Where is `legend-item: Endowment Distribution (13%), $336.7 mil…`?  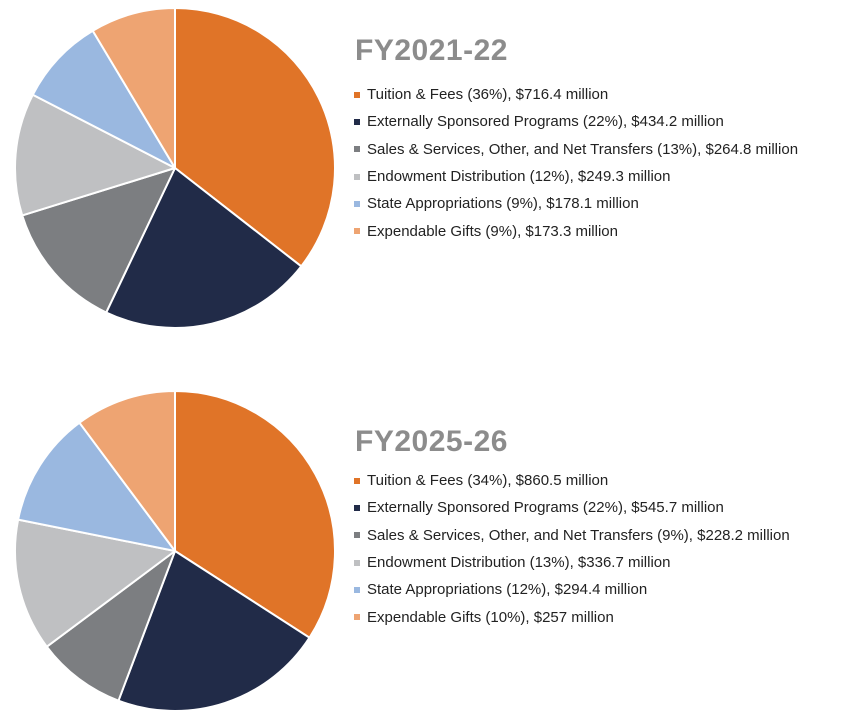 legend-item: Endowment Distribution (13%), $336.7 mil… is located at coordinates (572, 562).